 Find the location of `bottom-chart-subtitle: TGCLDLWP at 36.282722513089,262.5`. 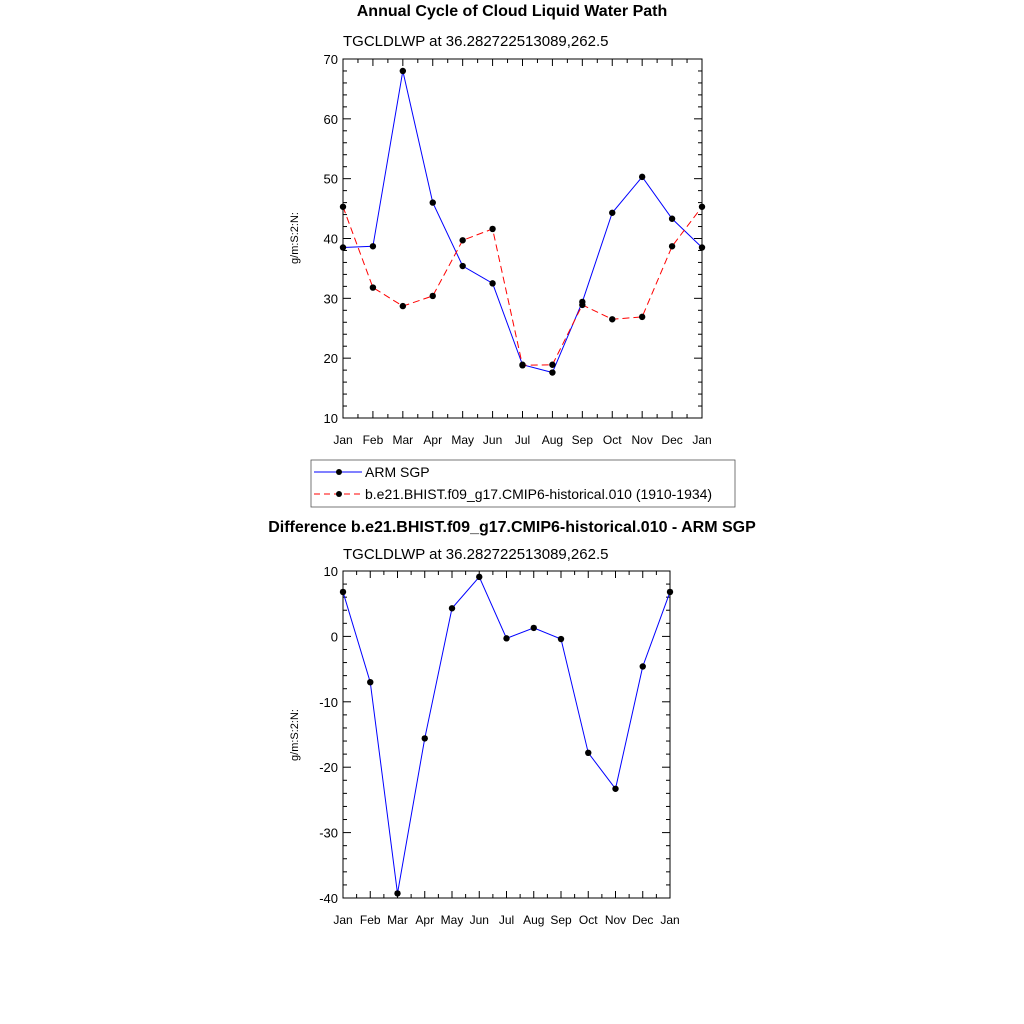

bottom-chart-subtitle: TGCLDLWP at 36.282722513089,262.5 is located at coordinates (475, 554).